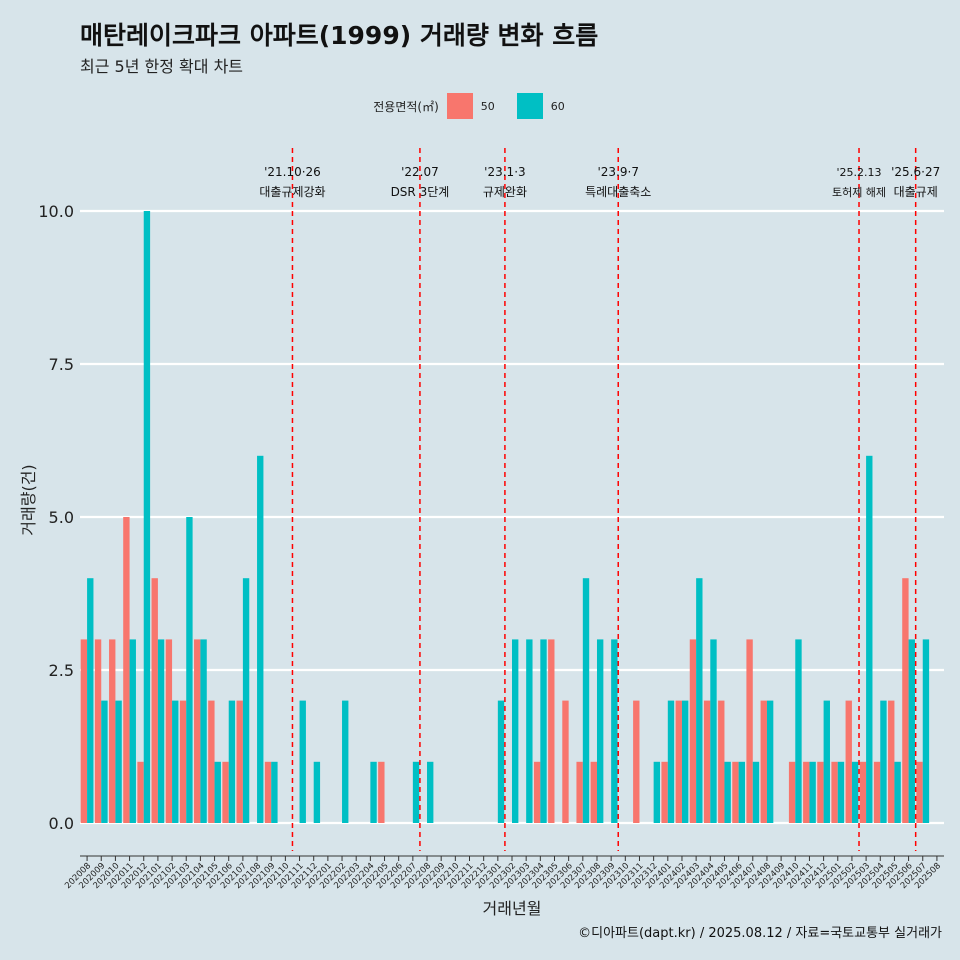 The width and height of the screenshot is (960, 960). What do you see at coordinates (61, 364) in the screenshot?
I see `y-tick-label: 7.5` at bounding box center [61, 364].